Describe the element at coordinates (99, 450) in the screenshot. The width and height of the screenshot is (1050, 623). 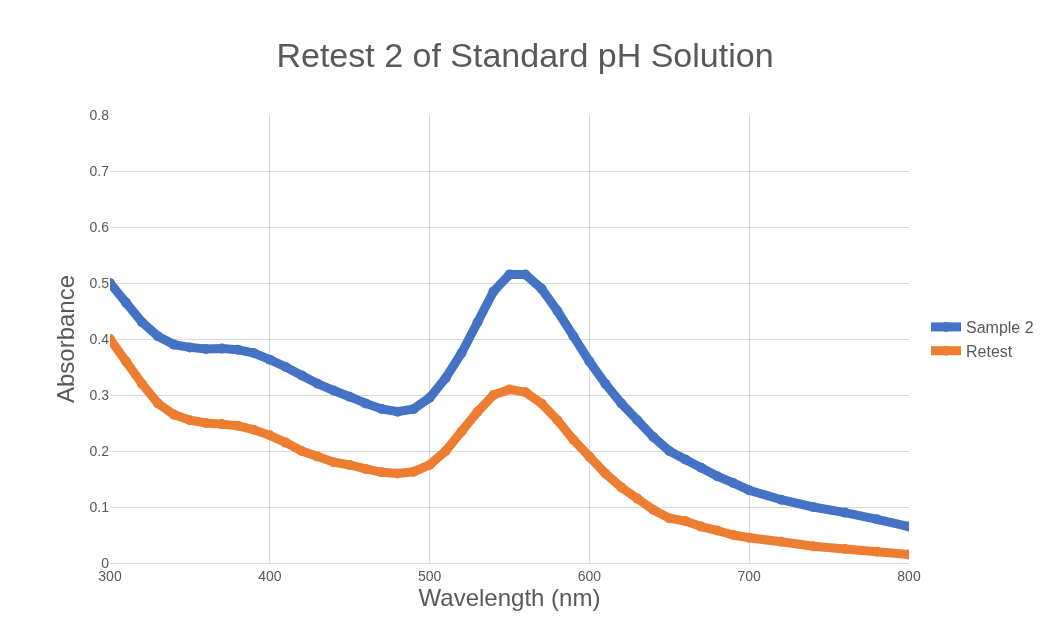
I see `y-tick-label: 0.2` at that location.